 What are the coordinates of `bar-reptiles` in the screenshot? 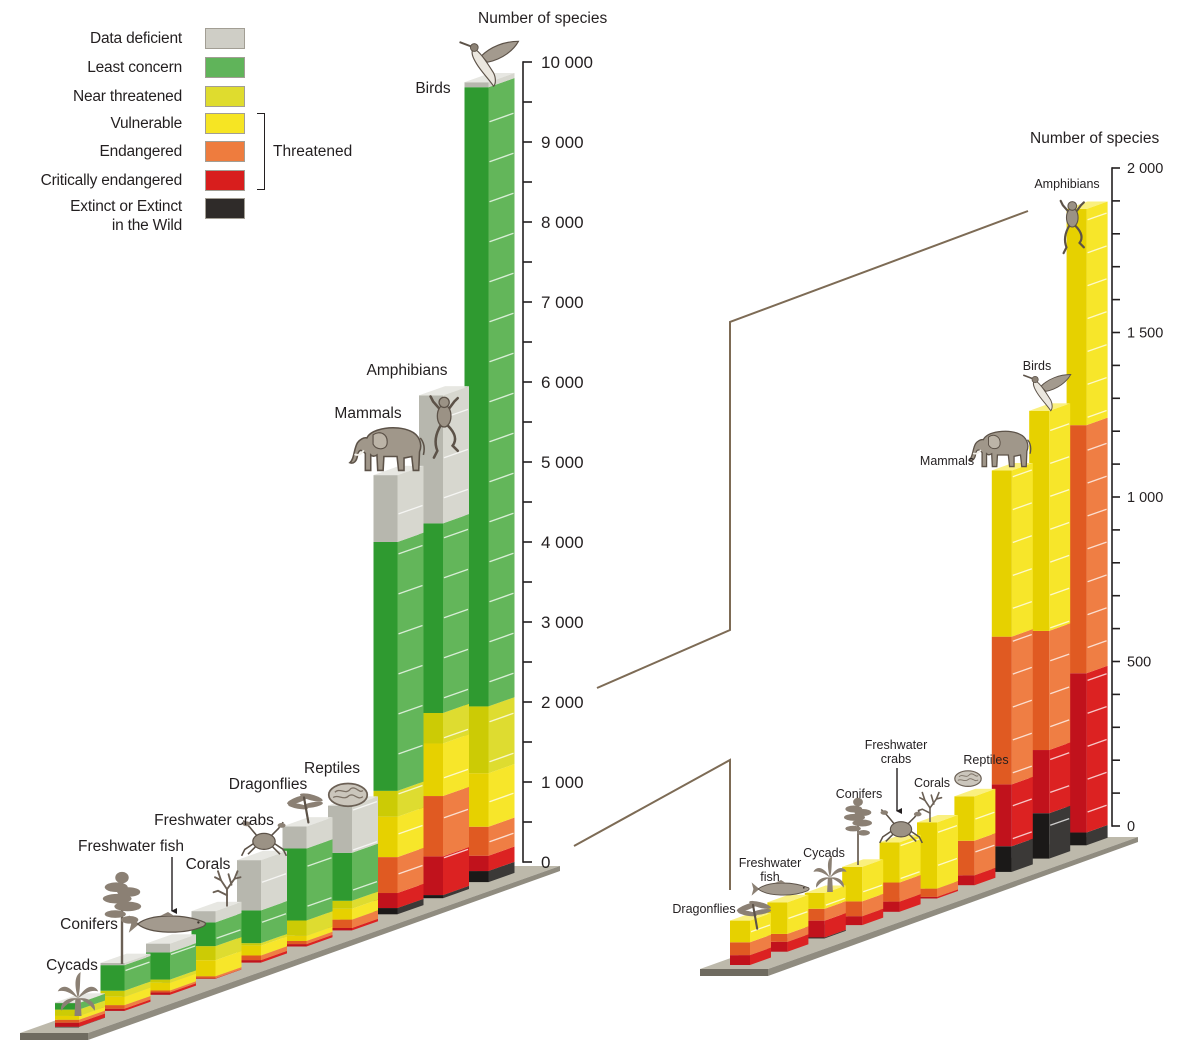 It's located at (975, 837).